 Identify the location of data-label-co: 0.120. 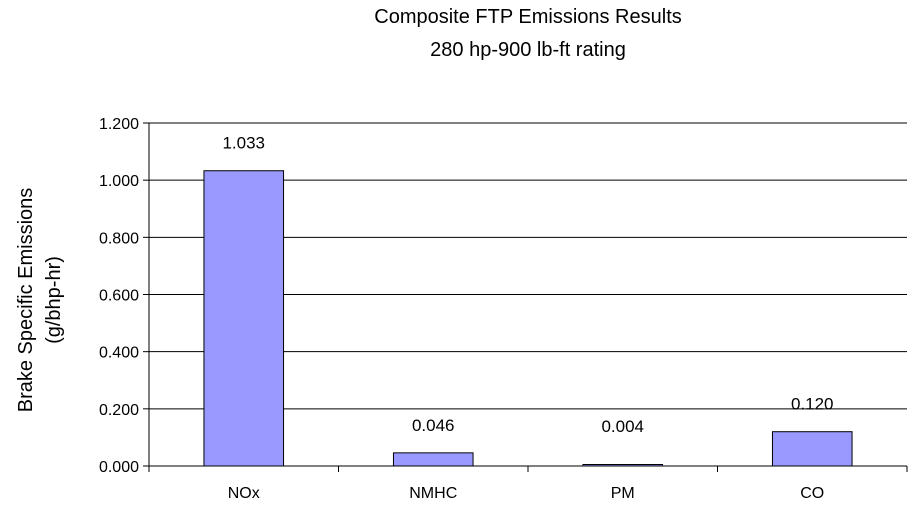
(812, 404).